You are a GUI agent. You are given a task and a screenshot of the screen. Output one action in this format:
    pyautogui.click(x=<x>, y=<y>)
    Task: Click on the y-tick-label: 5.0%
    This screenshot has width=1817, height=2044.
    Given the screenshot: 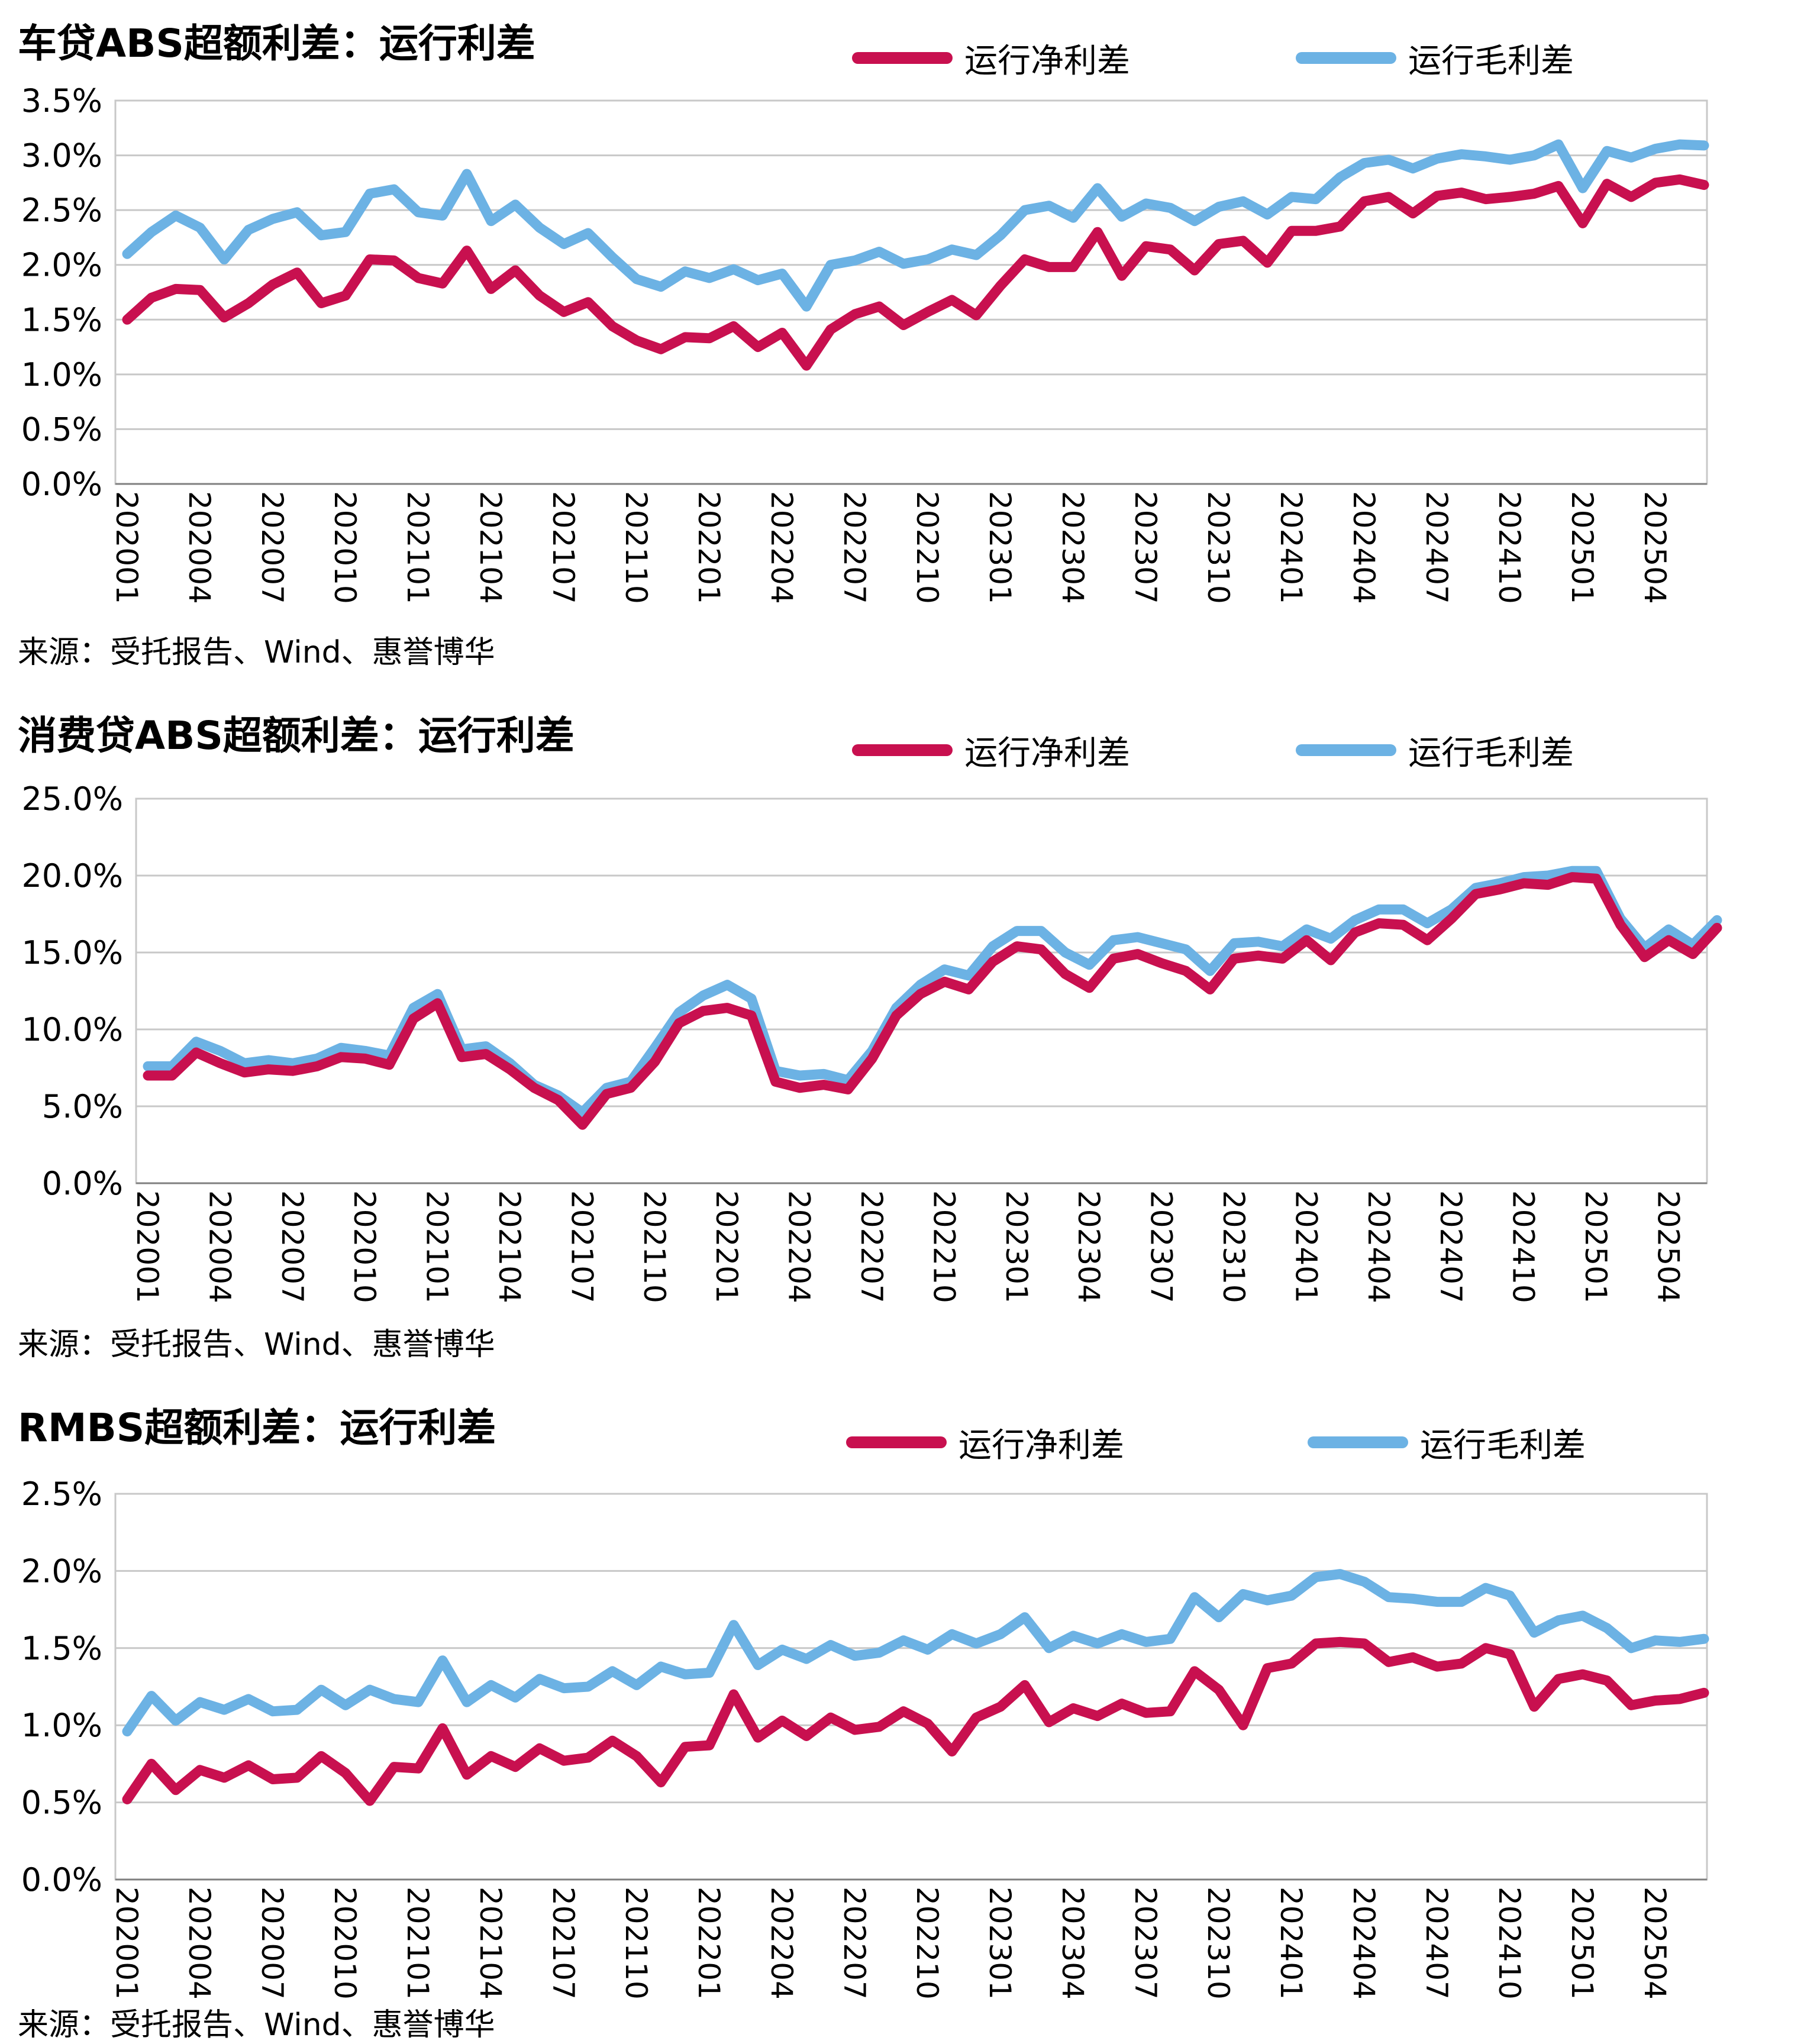 What is the action you would take?
    pyautogui.click(x=82, y=1106)
    